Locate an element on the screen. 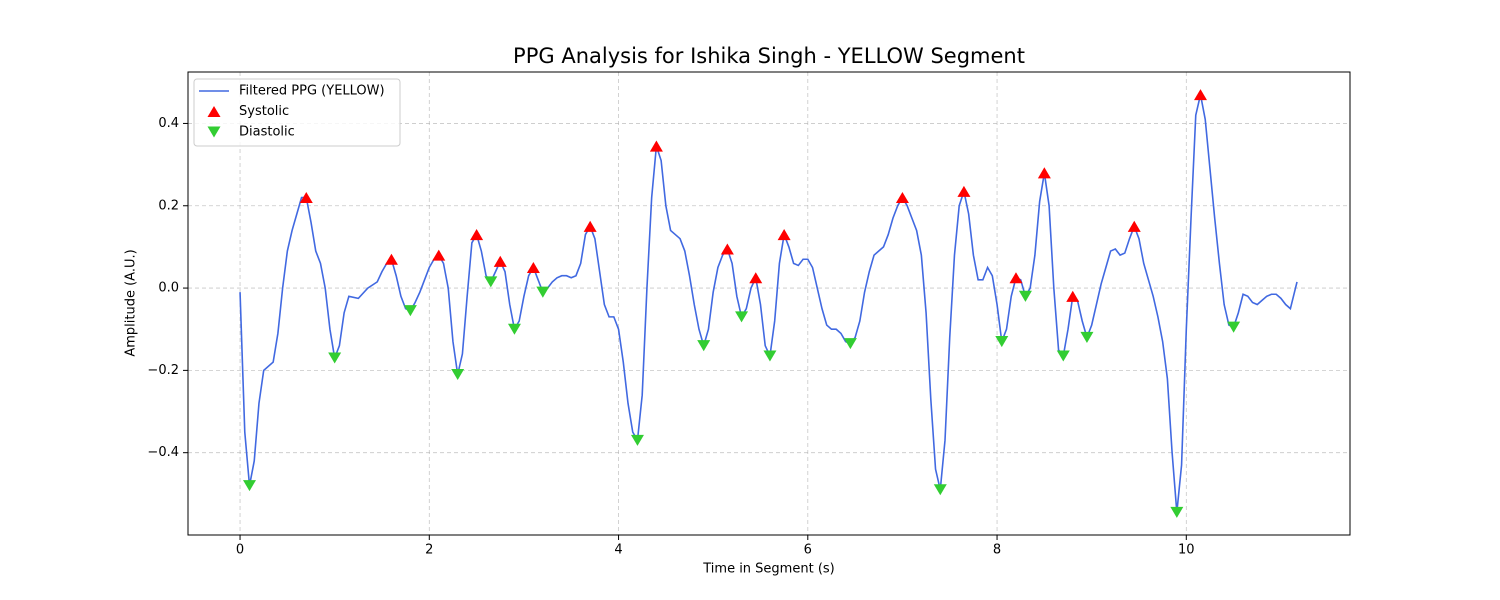 The image size is (1500, 600). y-axis-label: Amplitude (A.U.) is located at coordinates (131, 302).